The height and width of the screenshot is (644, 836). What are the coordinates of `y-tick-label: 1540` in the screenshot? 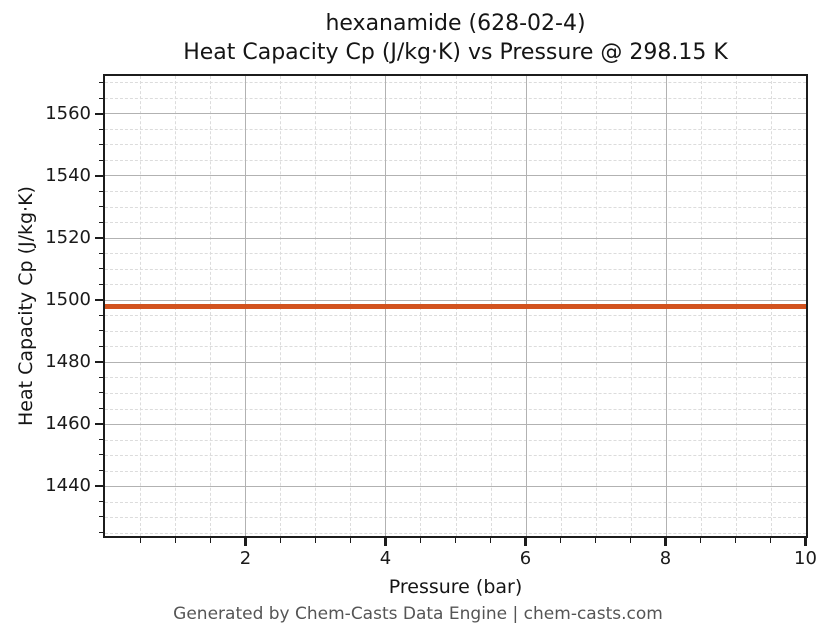 It's located at (68, 175).